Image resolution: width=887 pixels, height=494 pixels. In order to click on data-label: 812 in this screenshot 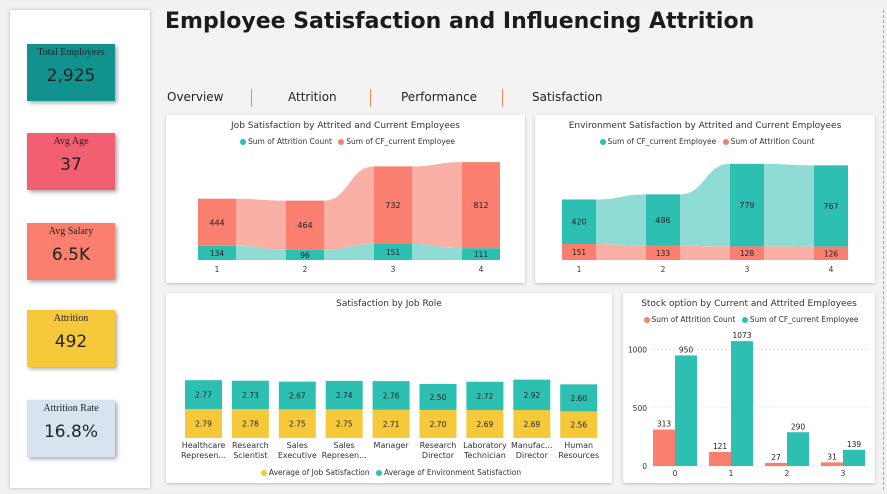, I will do `click(480, 205)`.